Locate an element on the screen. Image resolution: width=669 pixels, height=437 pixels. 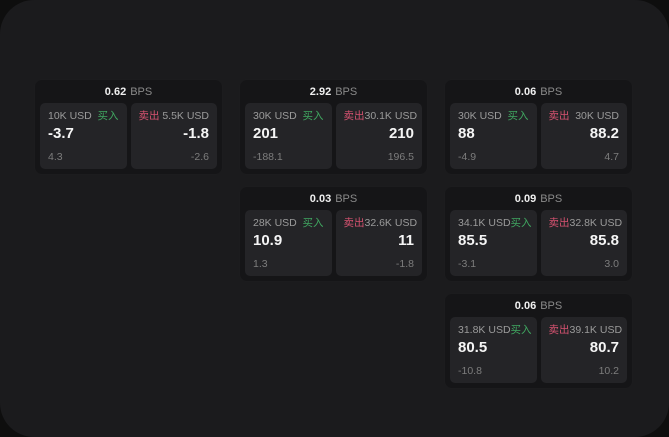
buy-delta: 1.3 is located at coordinates (260, 264).